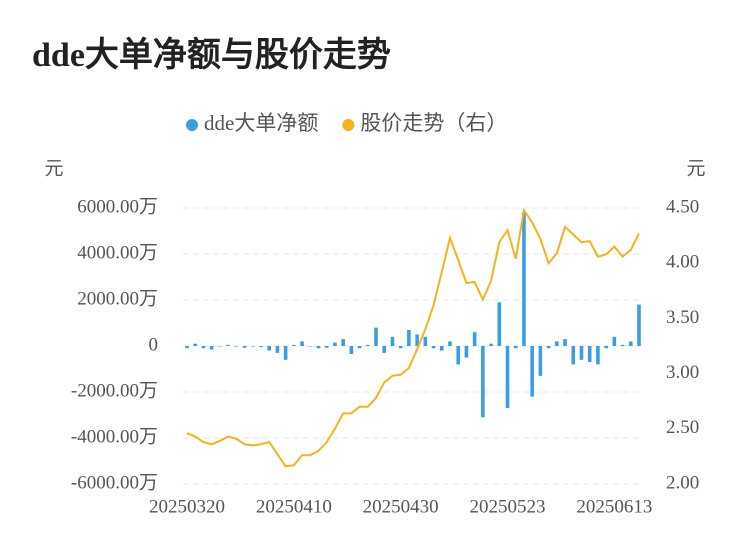 The height and width of the screenshot is (558, 750). Describe the element at coordinates (614, 506) in the screenshot. I see `x-tick-label: 20250613` at that location.